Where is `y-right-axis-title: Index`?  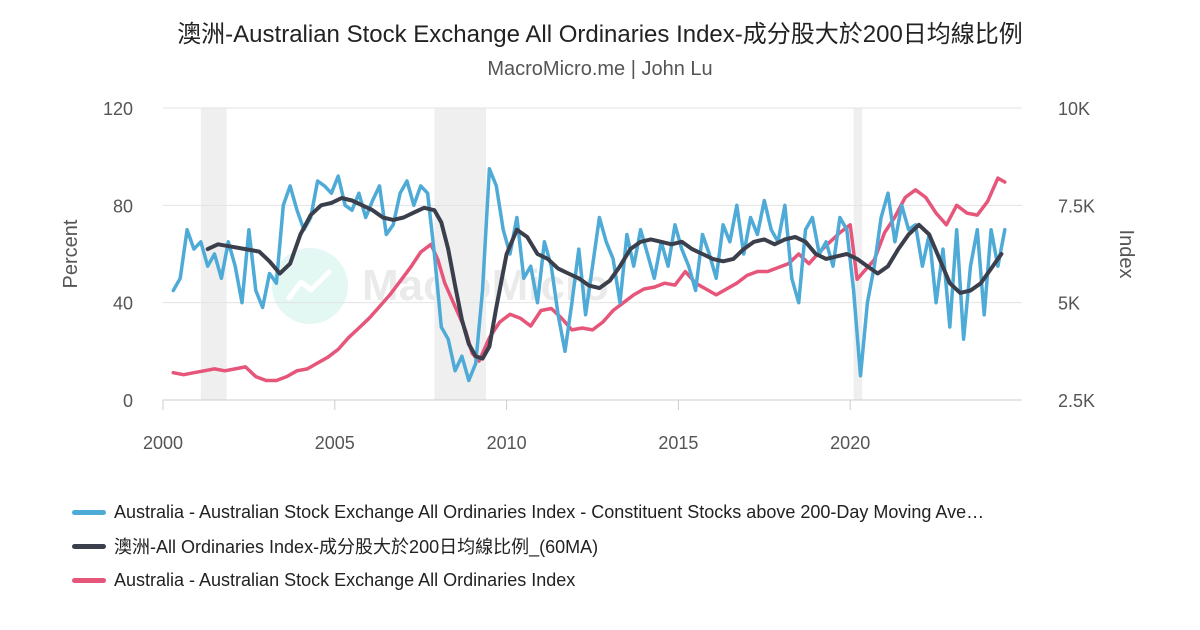
y-right-axis-title: Index is located at coordinates (1126, 254).